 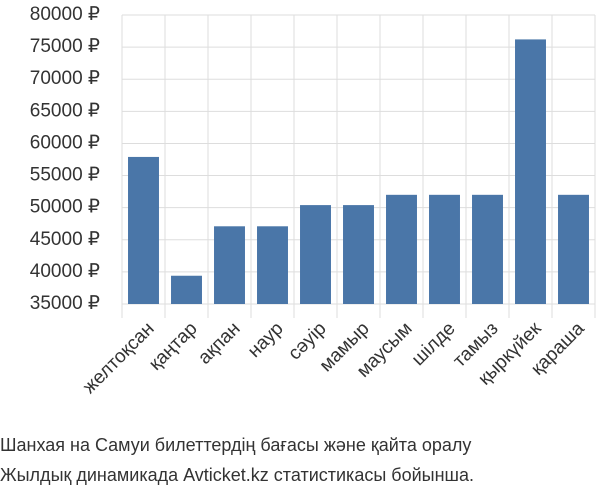 I want to click on y-tick-label: 45000 ₽, so click(x=65, y=239).